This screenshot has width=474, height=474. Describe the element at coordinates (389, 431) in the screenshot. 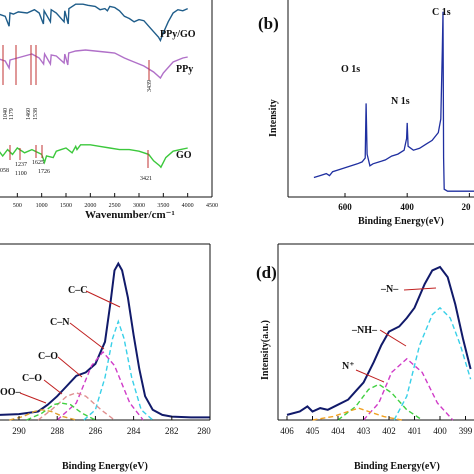

I see `tick-label: 402` at that location.